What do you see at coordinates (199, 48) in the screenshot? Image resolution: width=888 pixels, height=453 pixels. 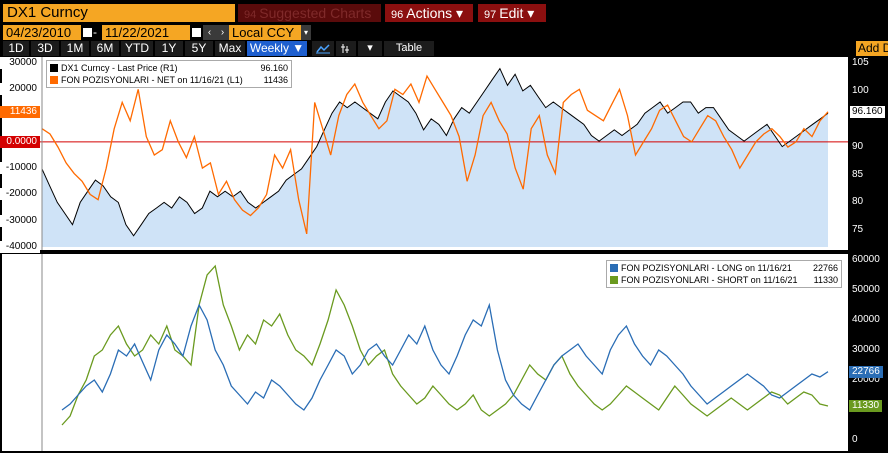 I see `period-5y: 5Y` at bounding box center [199, 48].